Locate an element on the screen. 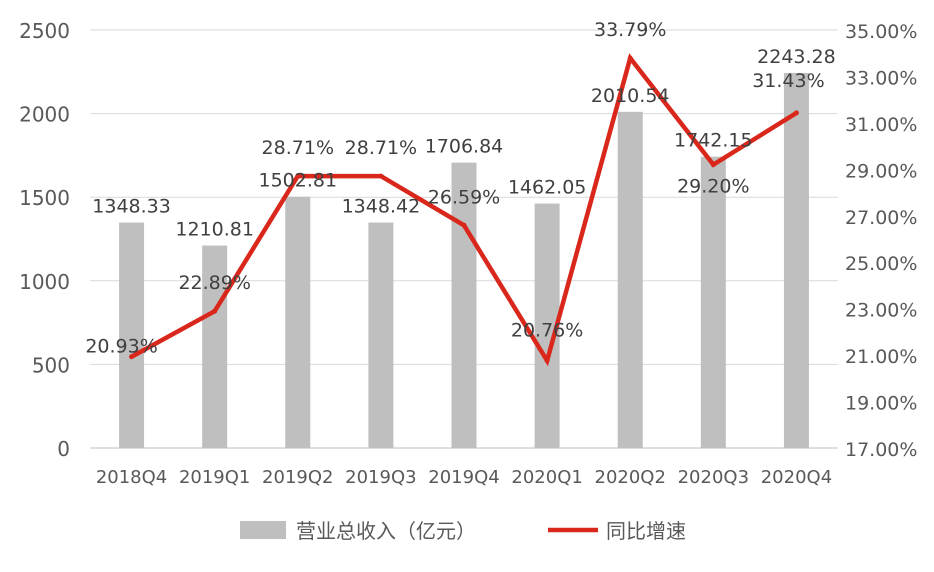 This screenshot has height=572, width=934. legend: 营业总收入（亿元） 同比增速 is located at coordinates (463, 531).